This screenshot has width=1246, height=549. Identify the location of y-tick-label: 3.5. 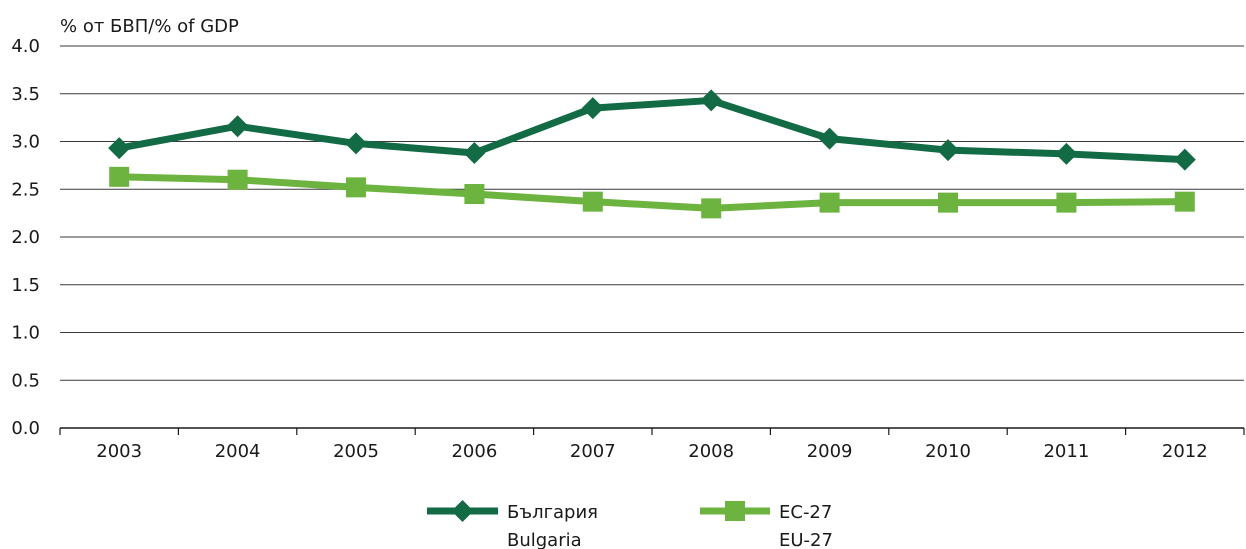
(25, 94).